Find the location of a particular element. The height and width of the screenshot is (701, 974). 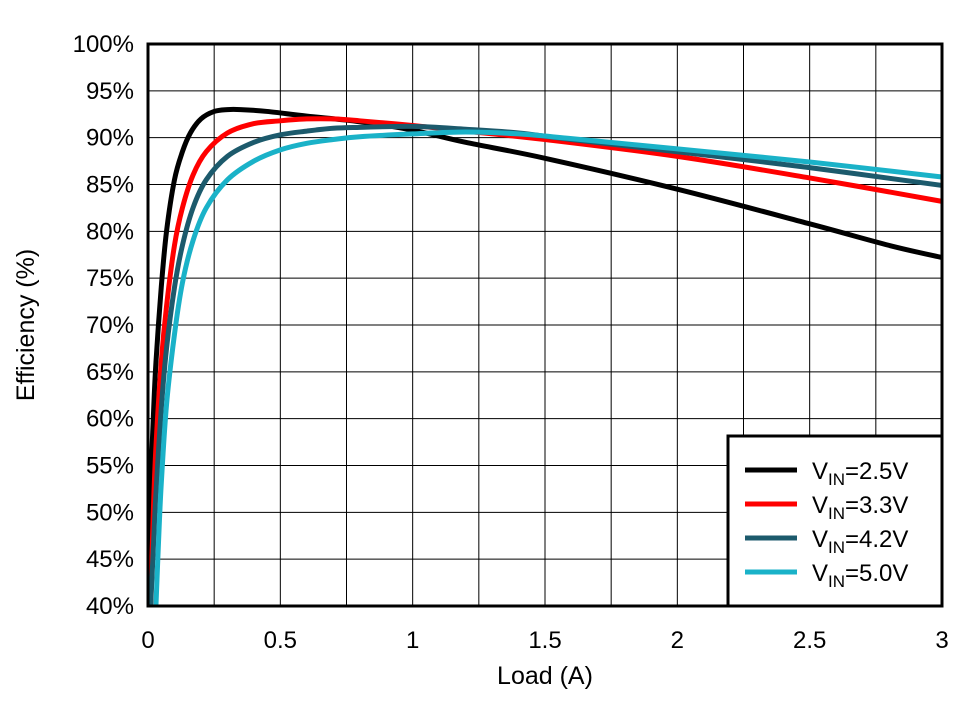

y-tick-label: 90% is located at coordinates (110, 138).